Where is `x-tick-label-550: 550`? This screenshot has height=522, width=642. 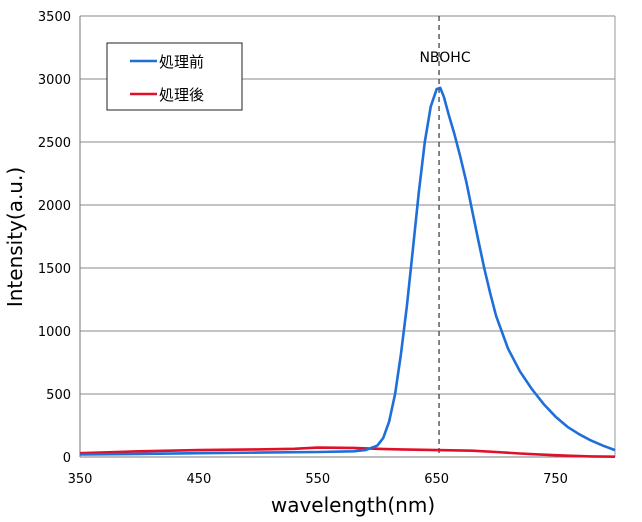 x-tick-label-550: 550 is located at coordinates (317, 479).